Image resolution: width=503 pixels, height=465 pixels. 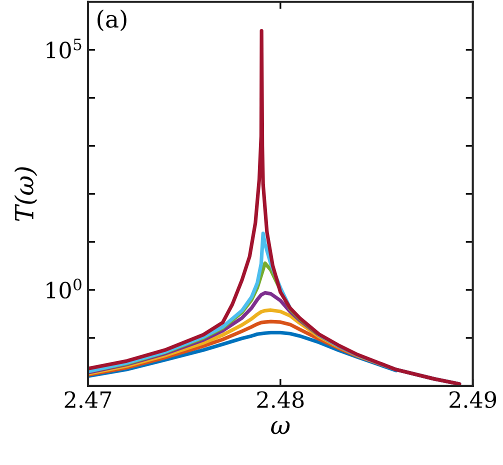 What do you see at coordinates (280, 399) in the screenshot?
I see `x-tick-label: 2.48` at bounding box center [280, 399].